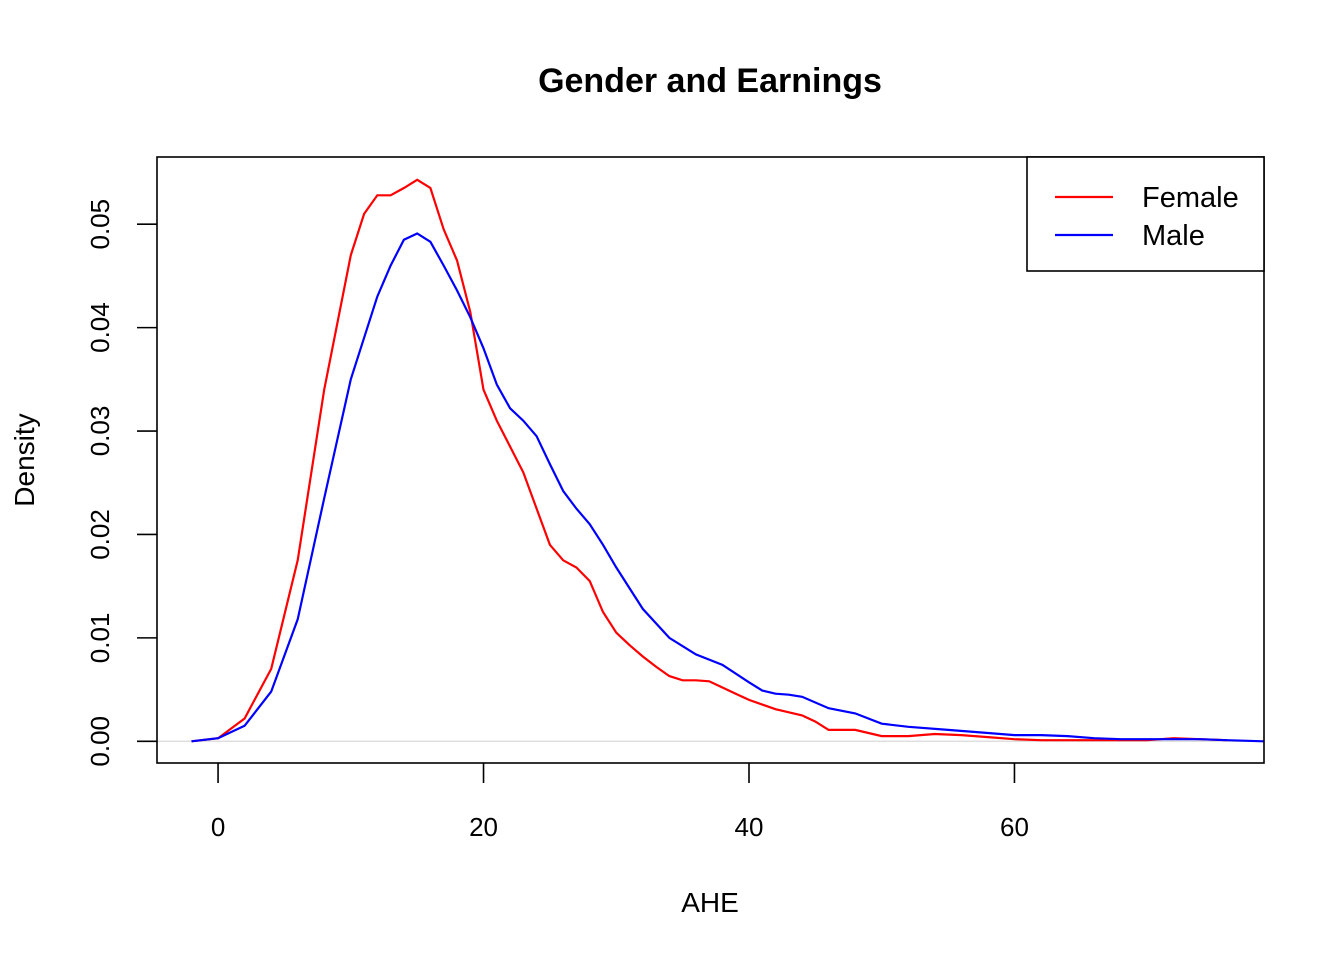 The width and height of the screenshot is (1344, 960). I want to click on legend-box, so click(1145, 214).